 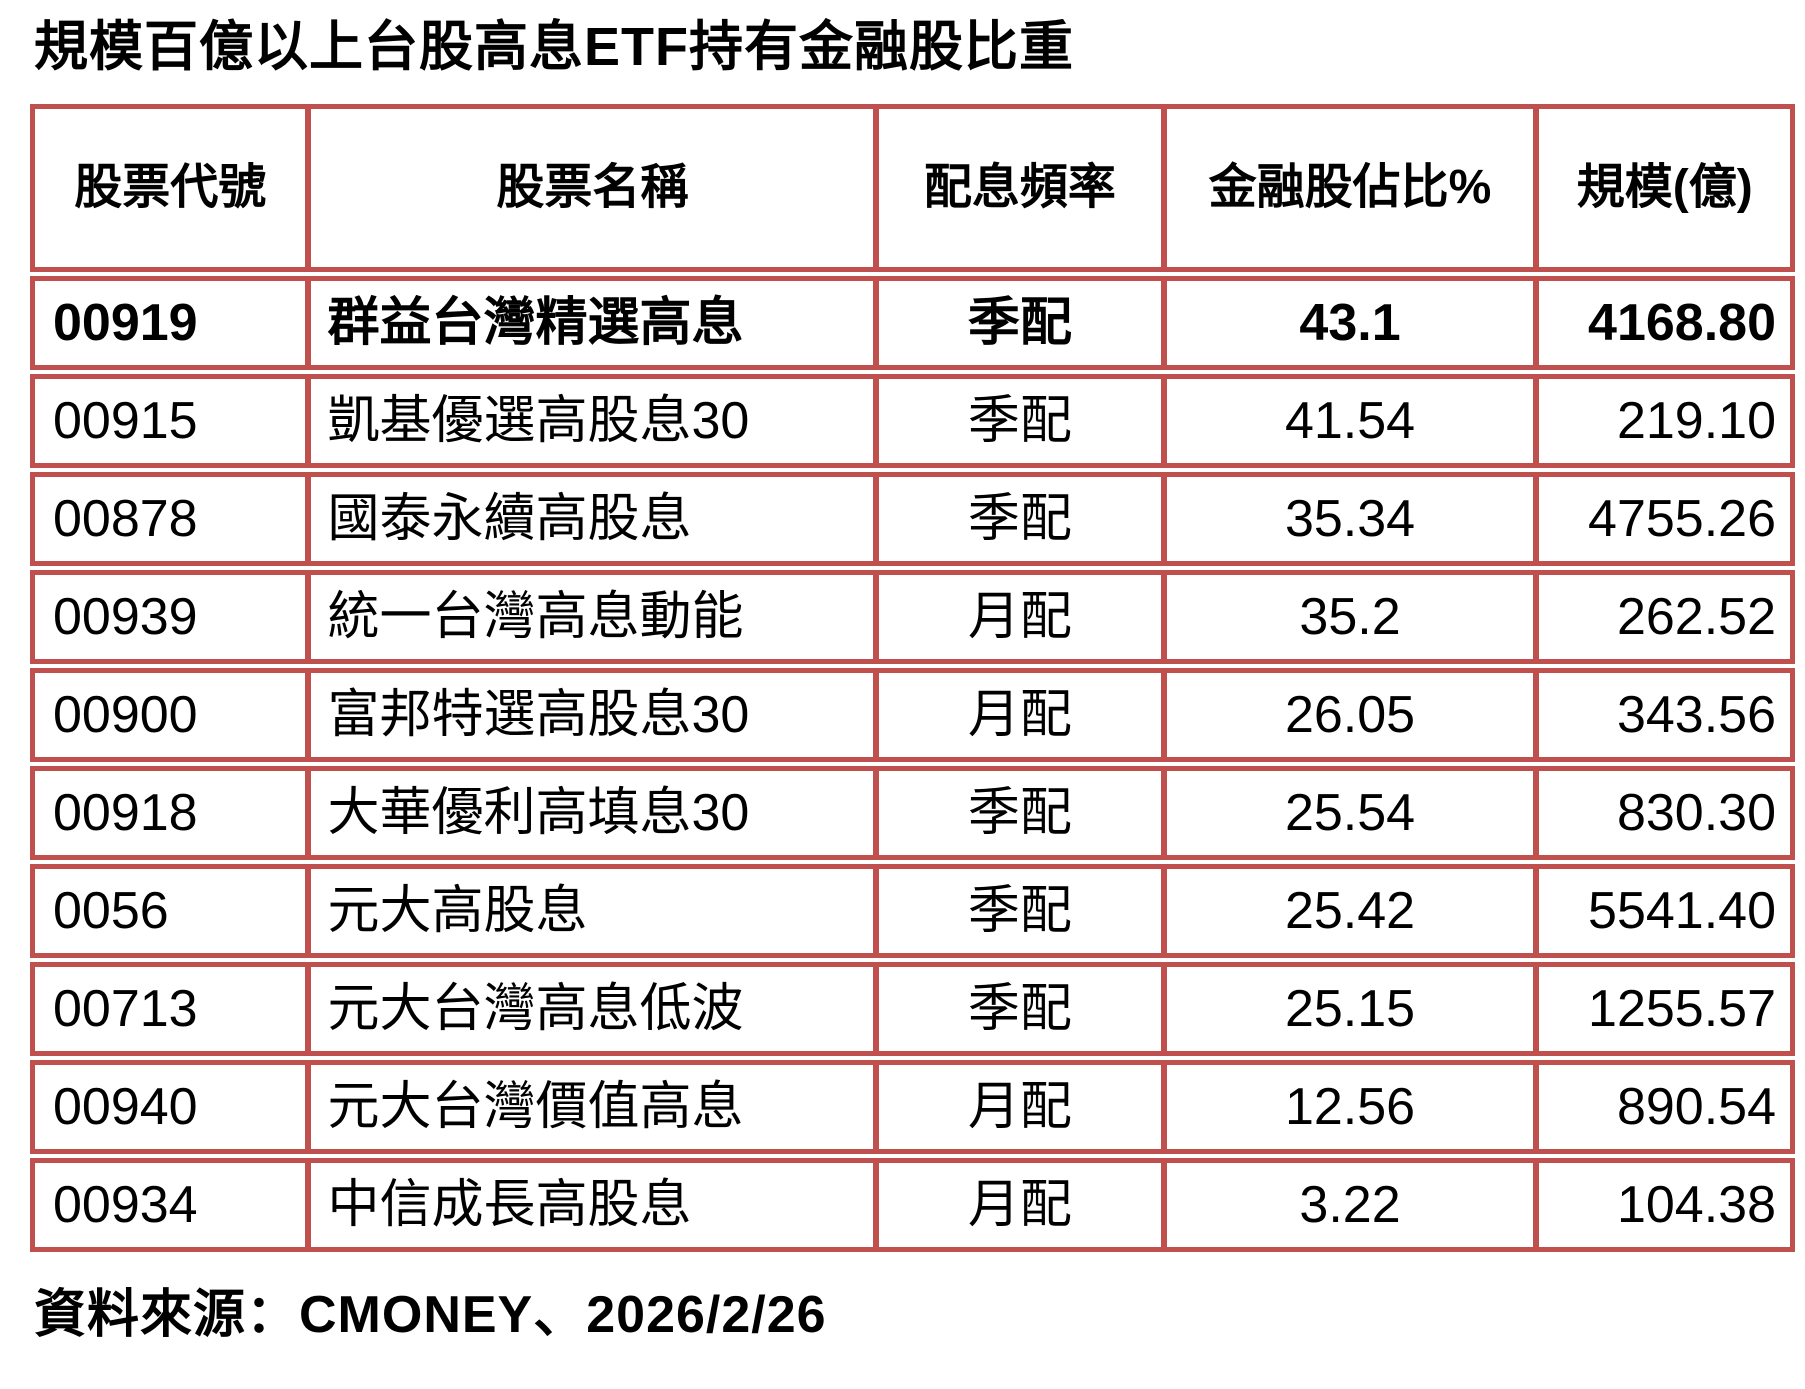 What do you see at coordinates (1661, 813) in the screenshot?
I see `aum-cell: 830.30` at bounding box center [1661, 813].